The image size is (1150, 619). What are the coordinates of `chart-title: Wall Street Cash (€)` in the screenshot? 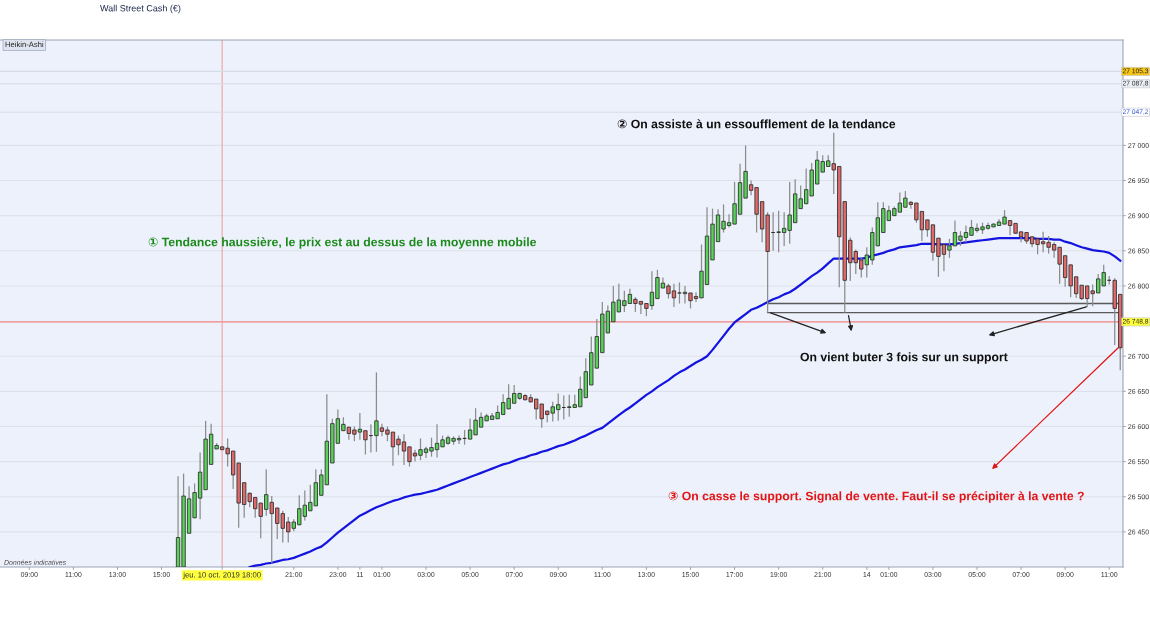 It's located at (140, 9).